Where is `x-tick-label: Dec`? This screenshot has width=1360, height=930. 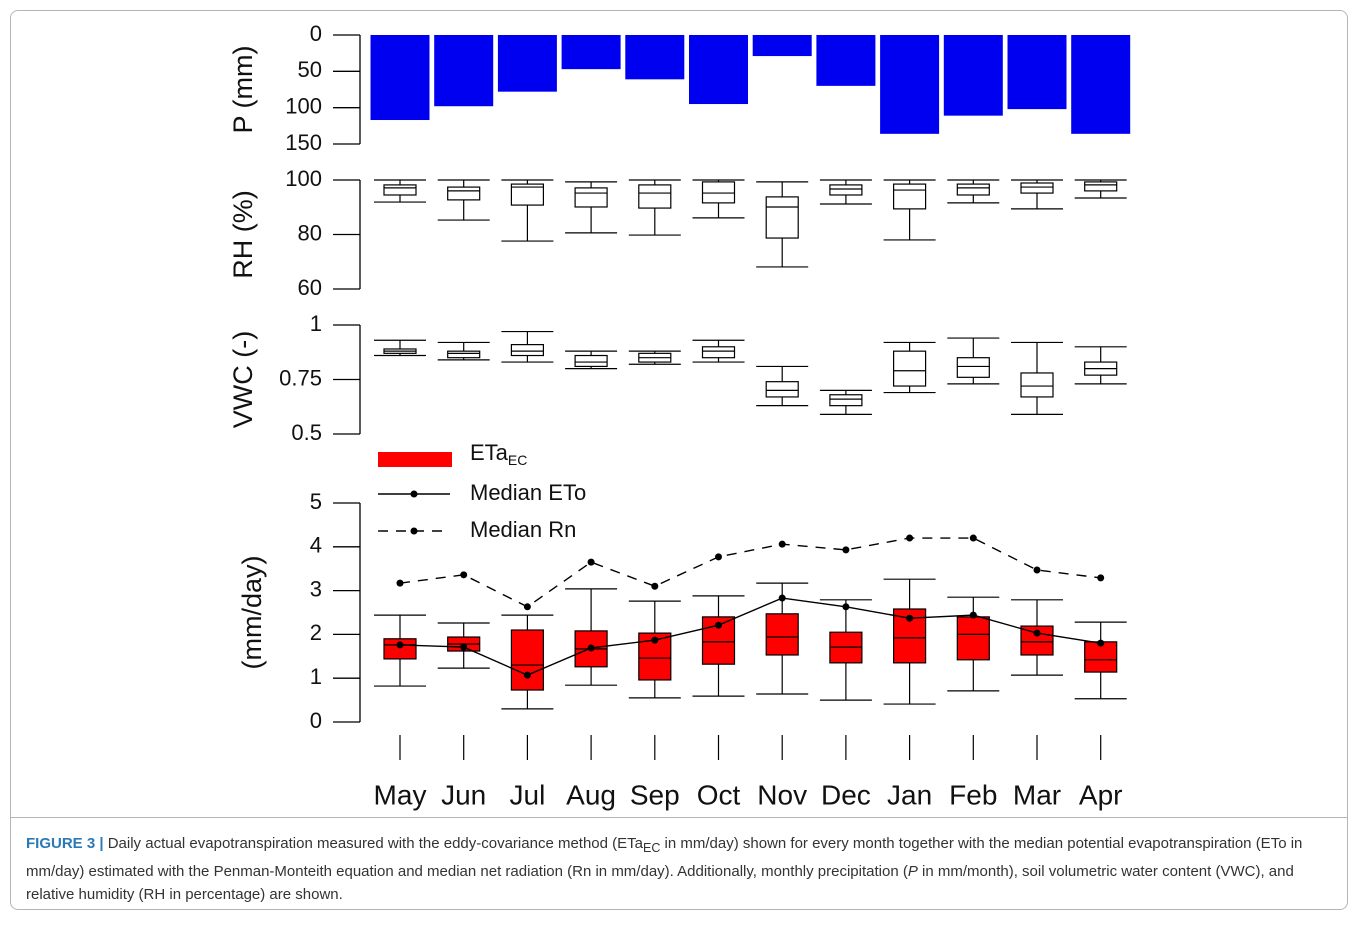 x-tick-label: Dec is located at coordinates (846, 794).